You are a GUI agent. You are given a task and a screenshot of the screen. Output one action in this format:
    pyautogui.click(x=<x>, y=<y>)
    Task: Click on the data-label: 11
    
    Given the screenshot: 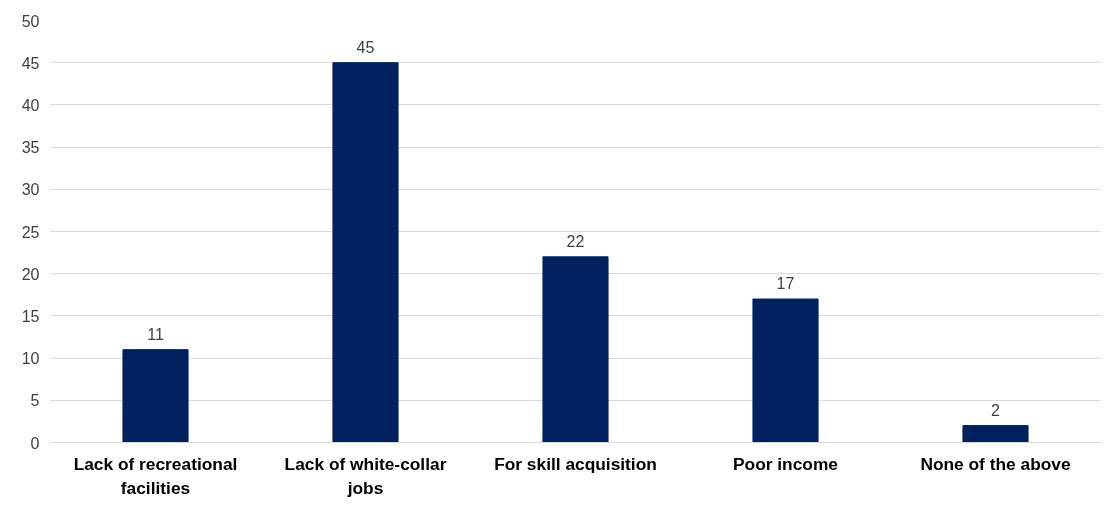 What is the action you would take?
    pyautogui.click(x=155, y=334)
    